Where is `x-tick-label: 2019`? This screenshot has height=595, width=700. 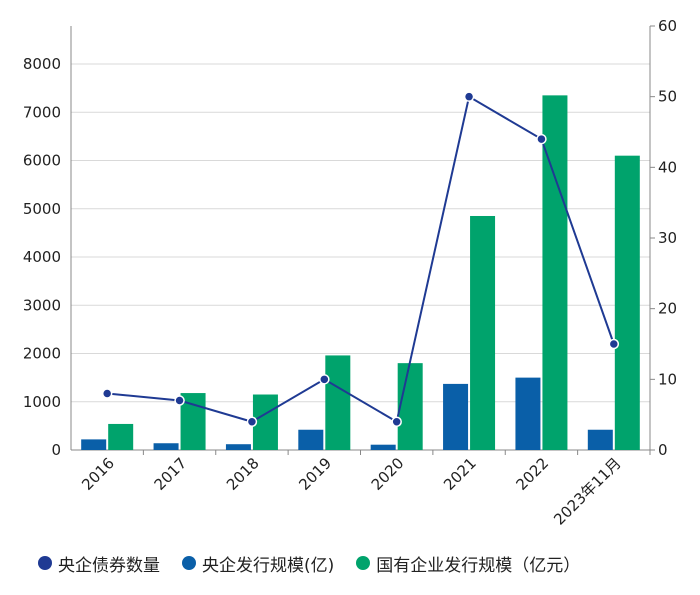
x-tick-label: 2019 is located at coordinates (315, 474).